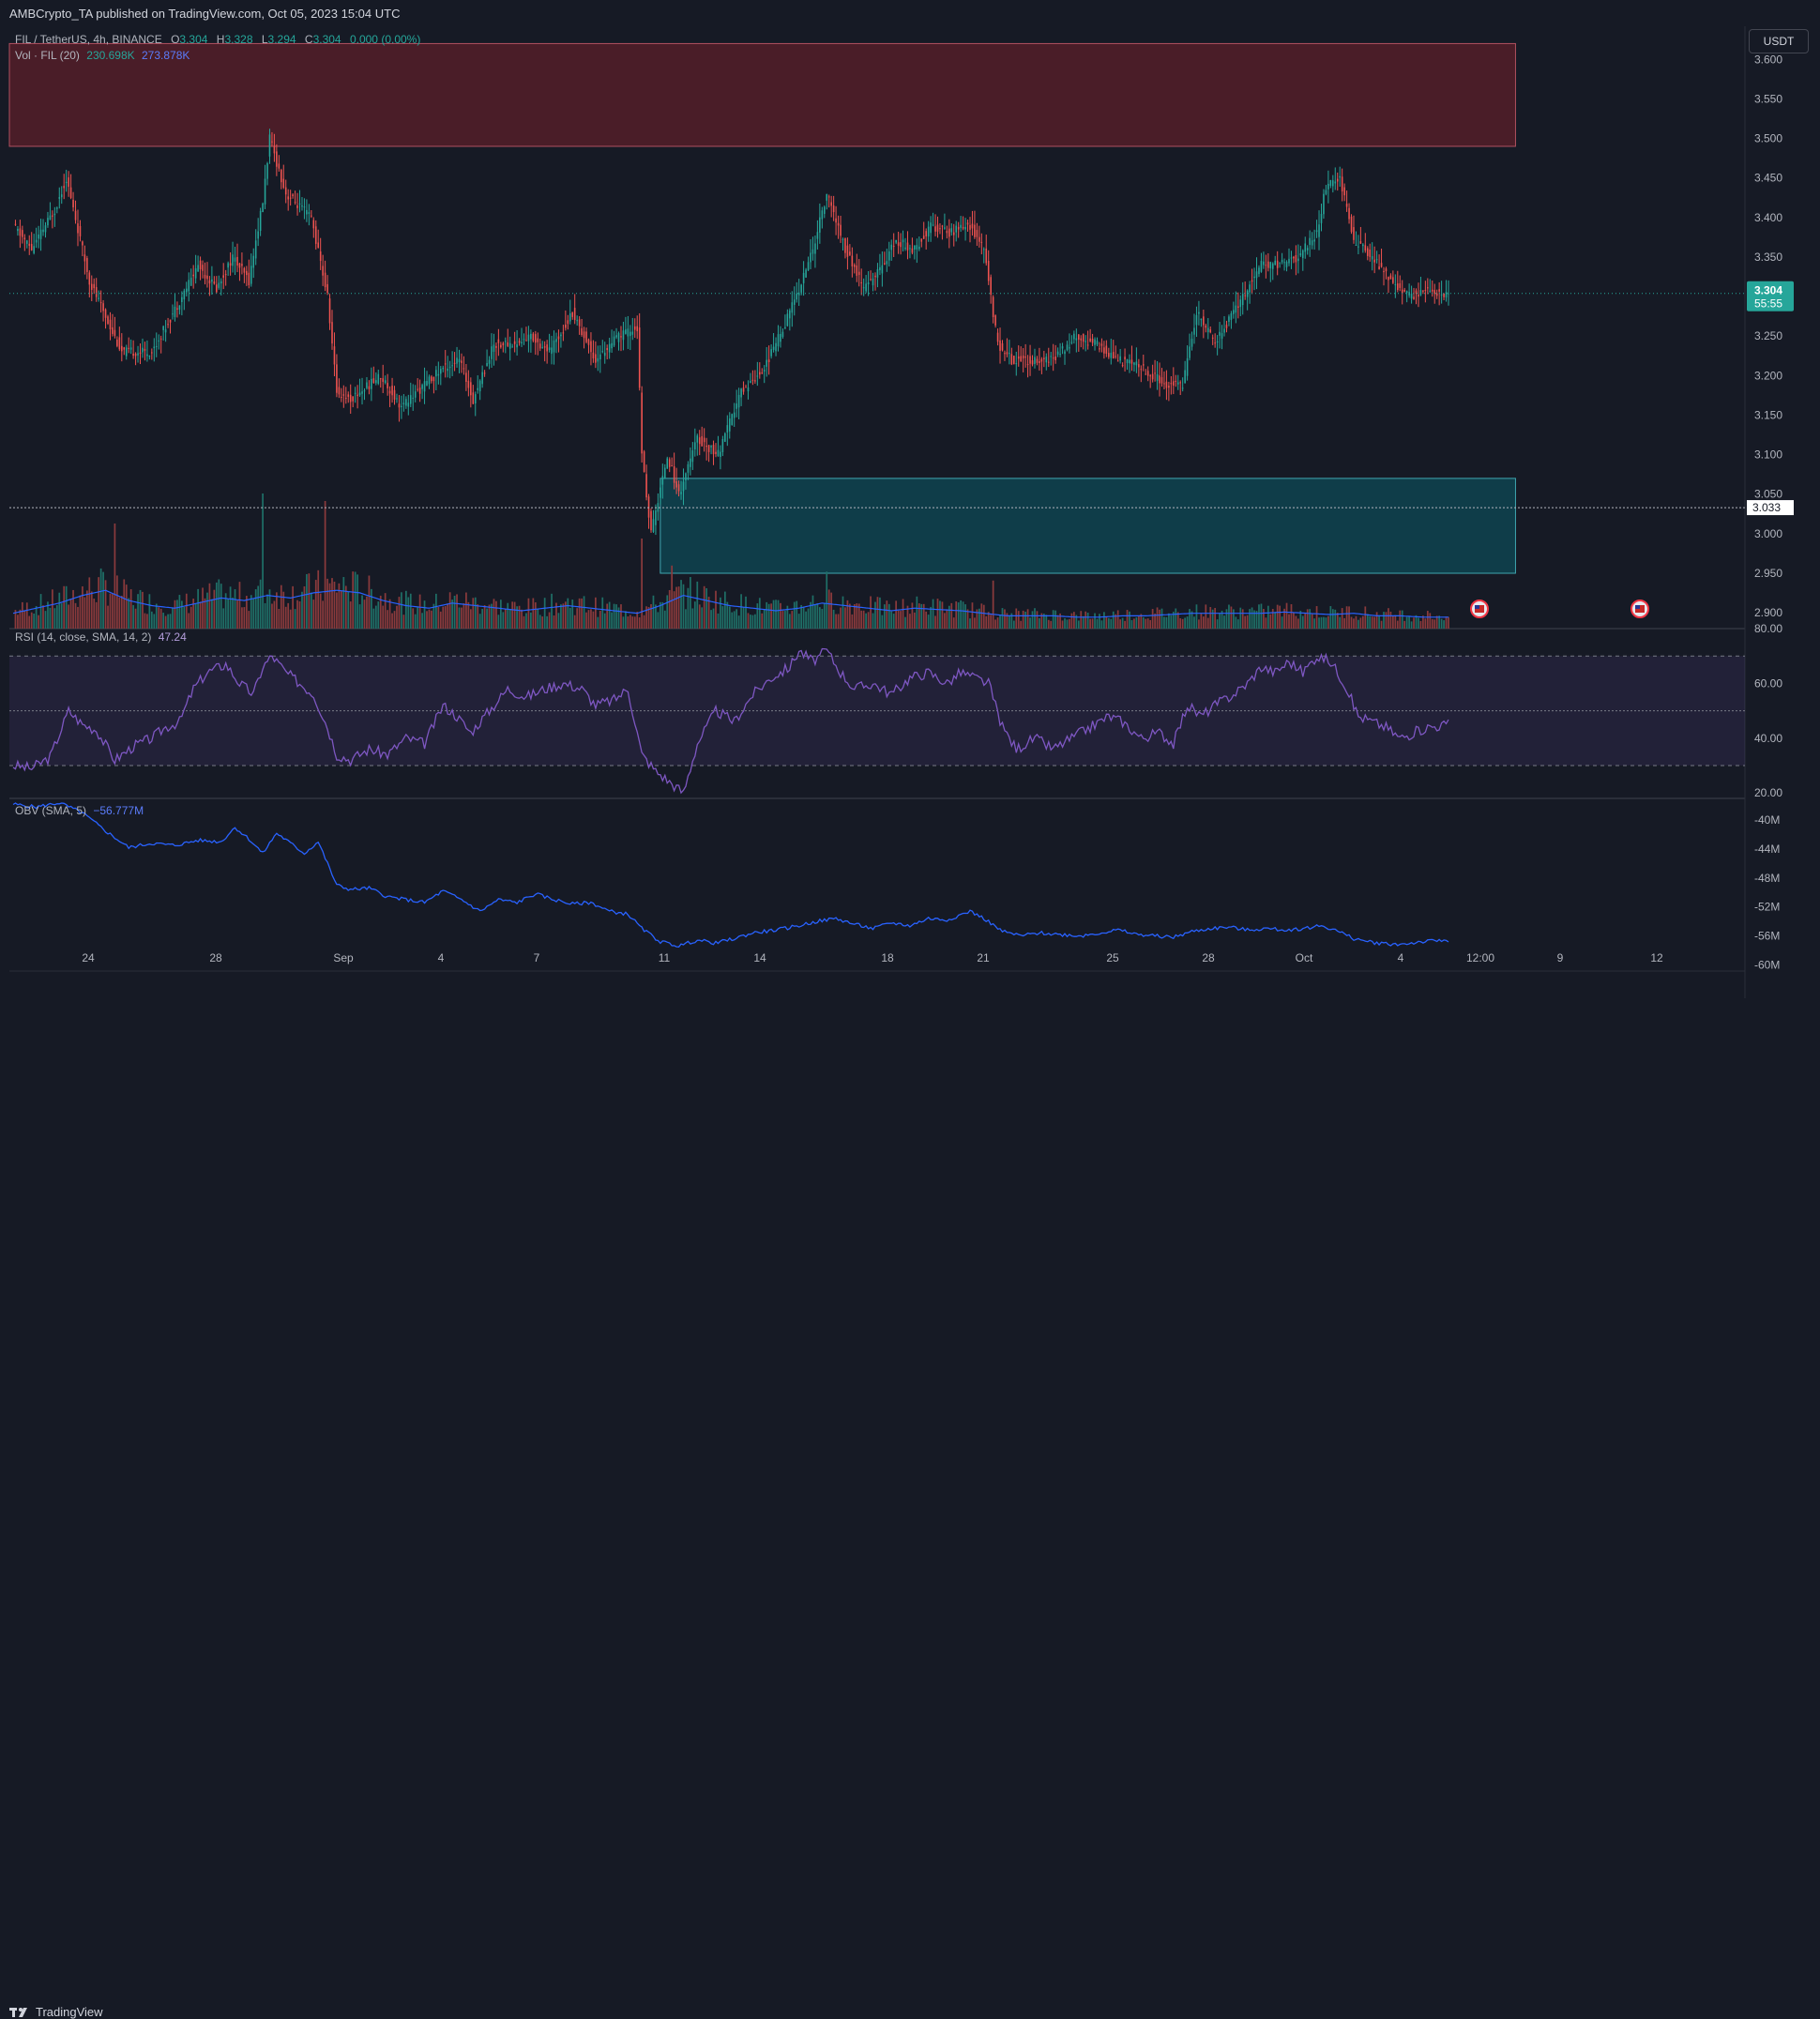 The image size is (1820, 2019). What do you see at coordinates (1779, 41) in the screenshot?
I see `currency-selector: USDT` at bounding box center [1779, 41].